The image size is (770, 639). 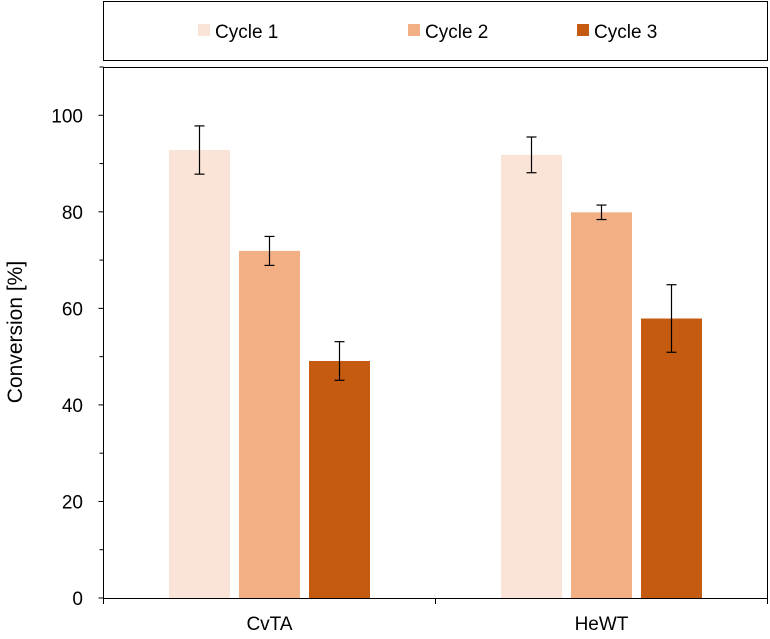 I want to click on legend-label: Cycle 3, so click(x=625, y=32).